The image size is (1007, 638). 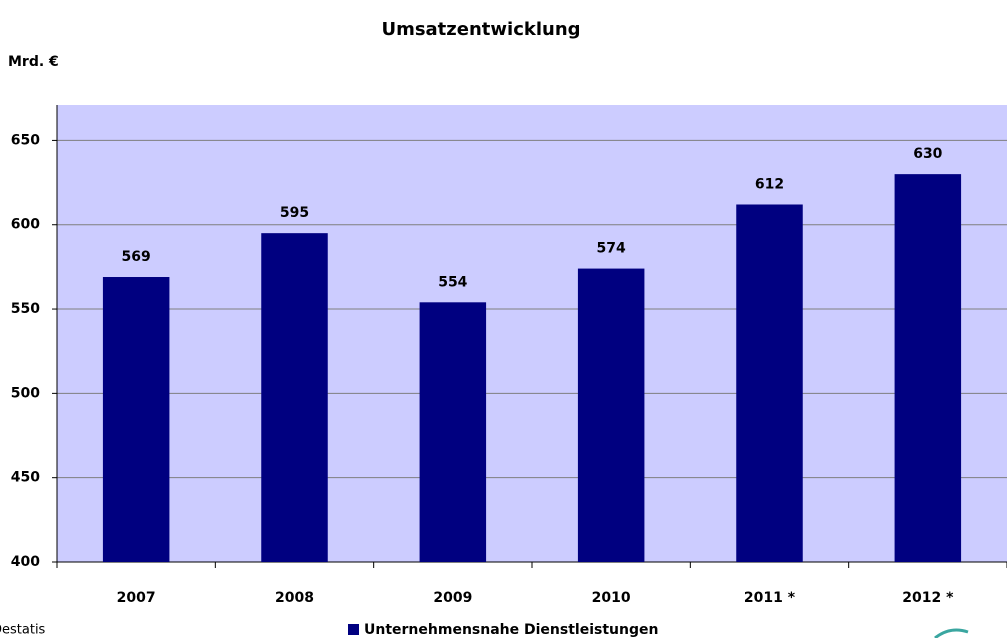 I want to click on legend-swatch, so click(x=353, y=629).